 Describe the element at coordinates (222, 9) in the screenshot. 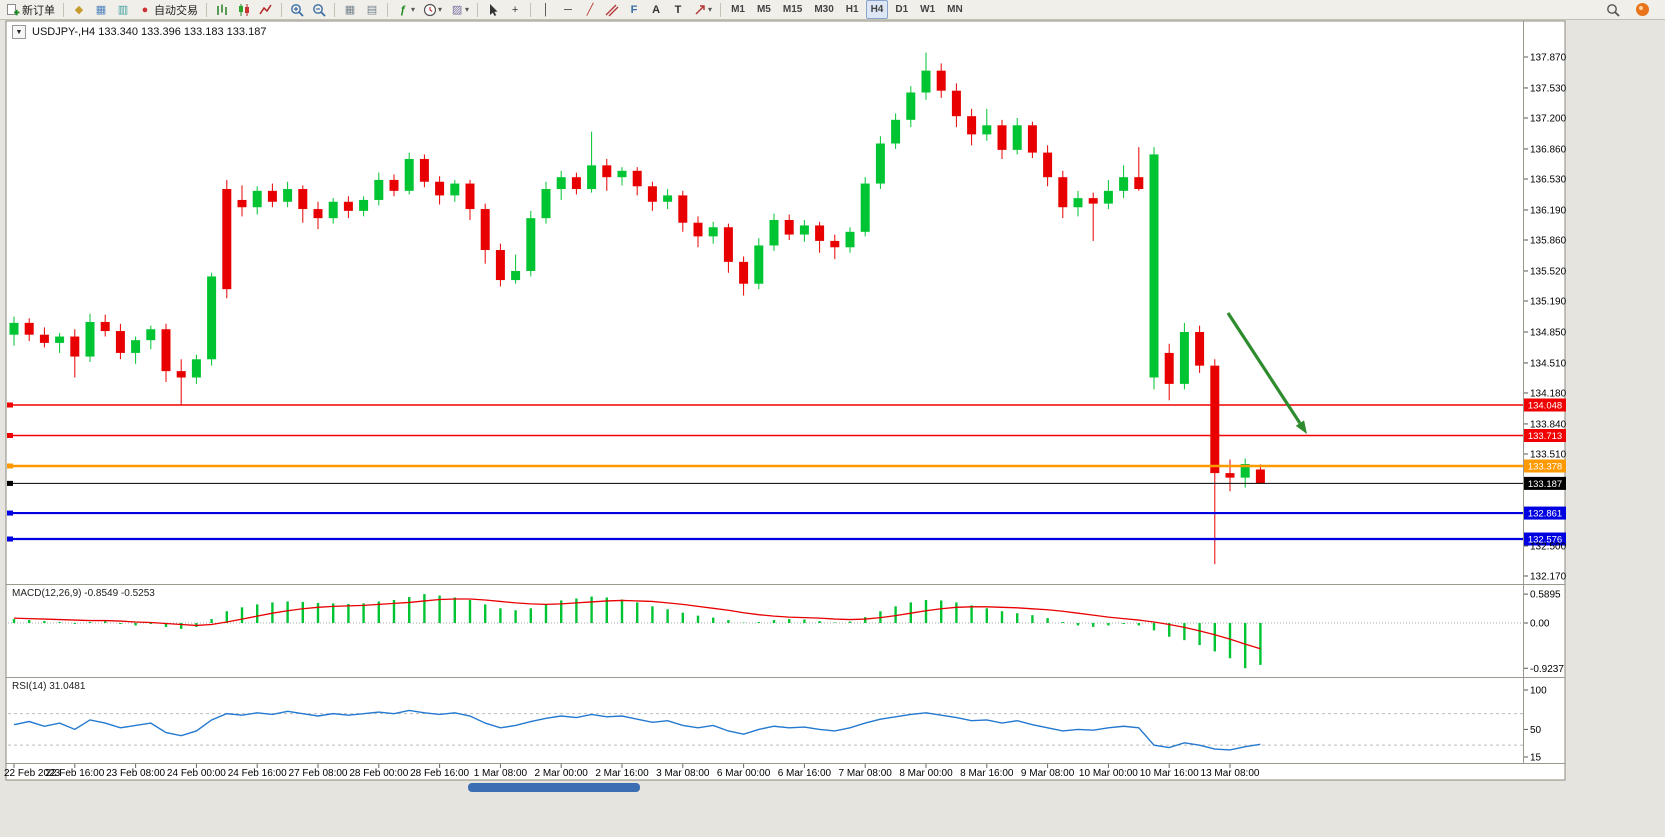

I see `bar-chart-button` at that location.